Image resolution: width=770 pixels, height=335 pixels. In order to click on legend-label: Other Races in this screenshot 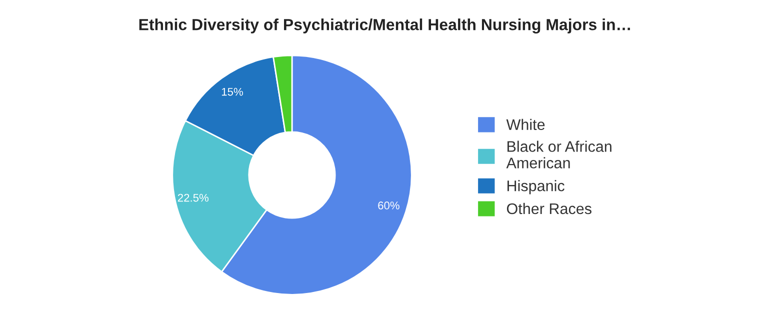, I will do `click(549, 208)`.